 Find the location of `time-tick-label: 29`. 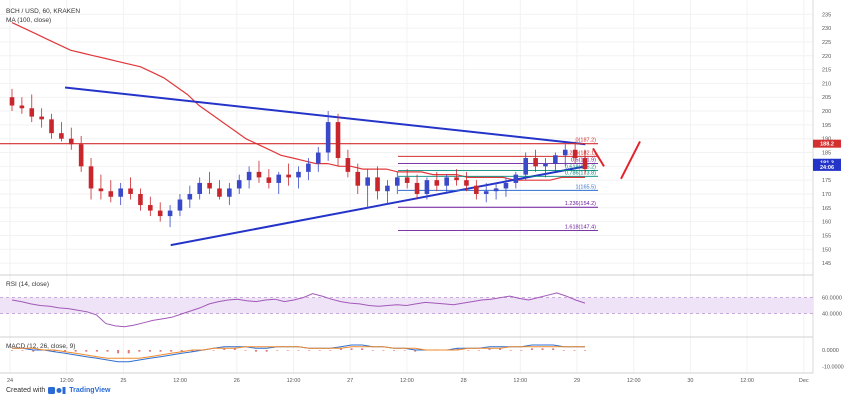

time-tick-label: 29 is located at coordinates (577, 381).